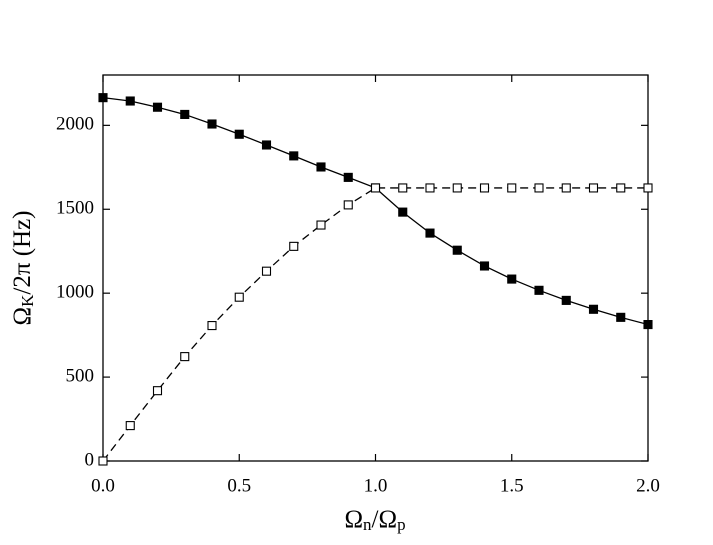  Describe the element at coordinates (103, 485) in the screenshot. I see `x-tick-label: 0.0` at that location.